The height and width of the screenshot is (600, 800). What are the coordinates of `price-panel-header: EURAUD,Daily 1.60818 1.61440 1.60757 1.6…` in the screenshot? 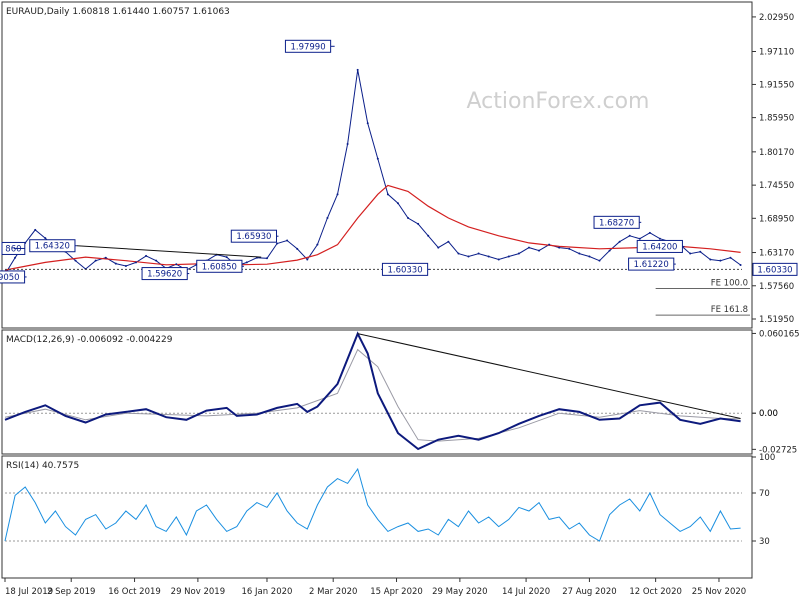 It's located at (118, 12).